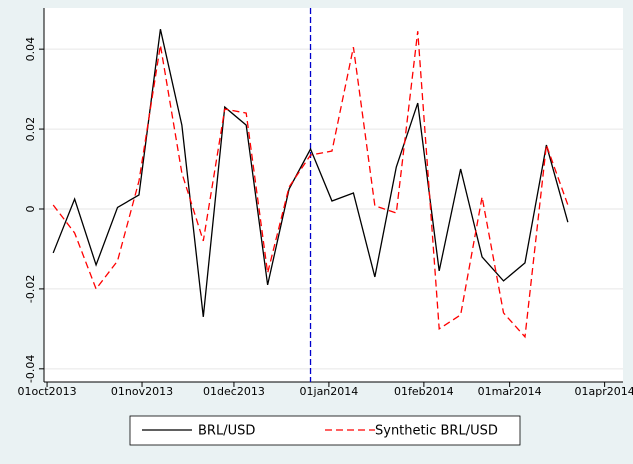 This screenshot has width=633, height=464. What do you see at coordinates (30, 289) in the screenshot?
I see `y-tick-label: -0.02` at bounding box center [30, 289].